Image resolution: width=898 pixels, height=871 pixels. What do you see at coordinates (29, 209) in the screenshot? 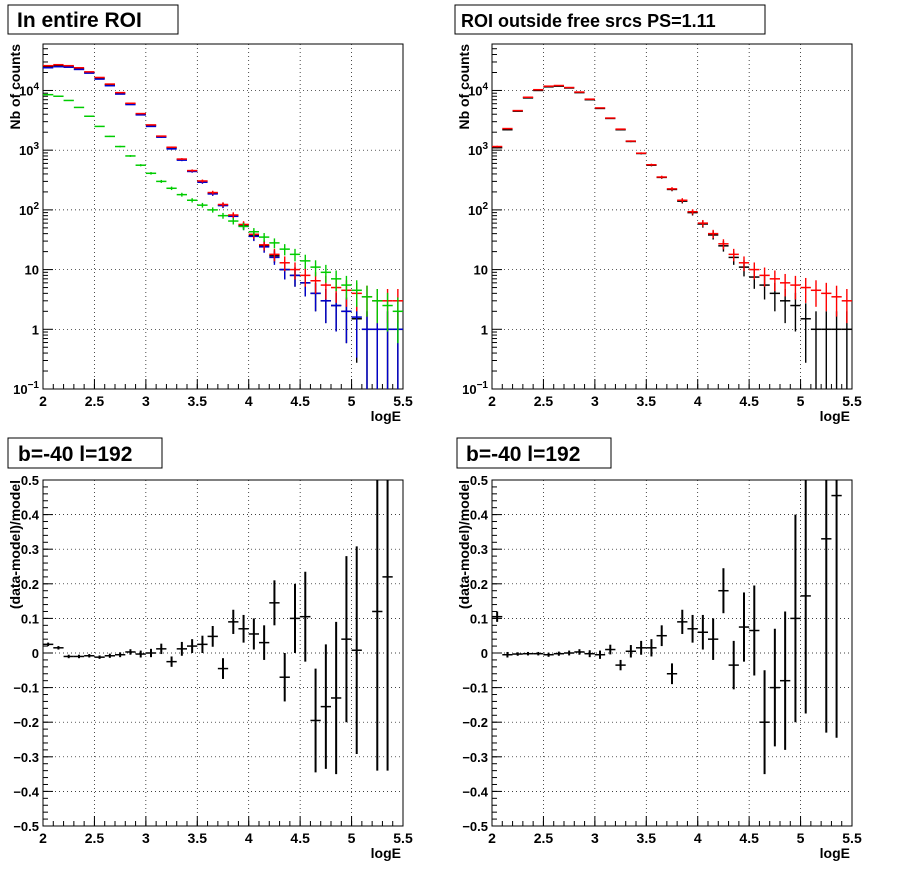
I see `y-tick-label: 10²` at bounding box center [29, 209].